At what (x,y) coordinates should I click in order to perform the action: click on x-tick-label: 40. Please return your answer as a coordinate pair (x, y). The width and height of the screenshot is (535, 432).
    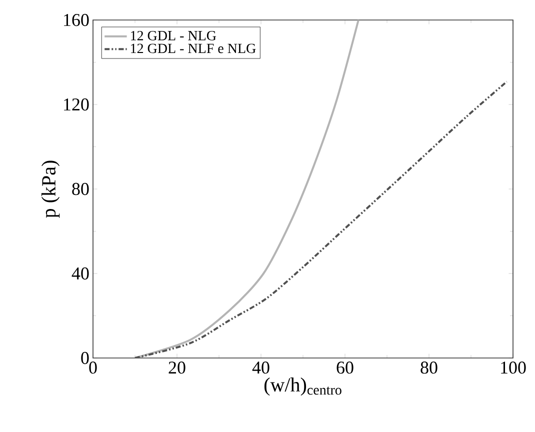
    Looking at the image, I should click on (261, 368).